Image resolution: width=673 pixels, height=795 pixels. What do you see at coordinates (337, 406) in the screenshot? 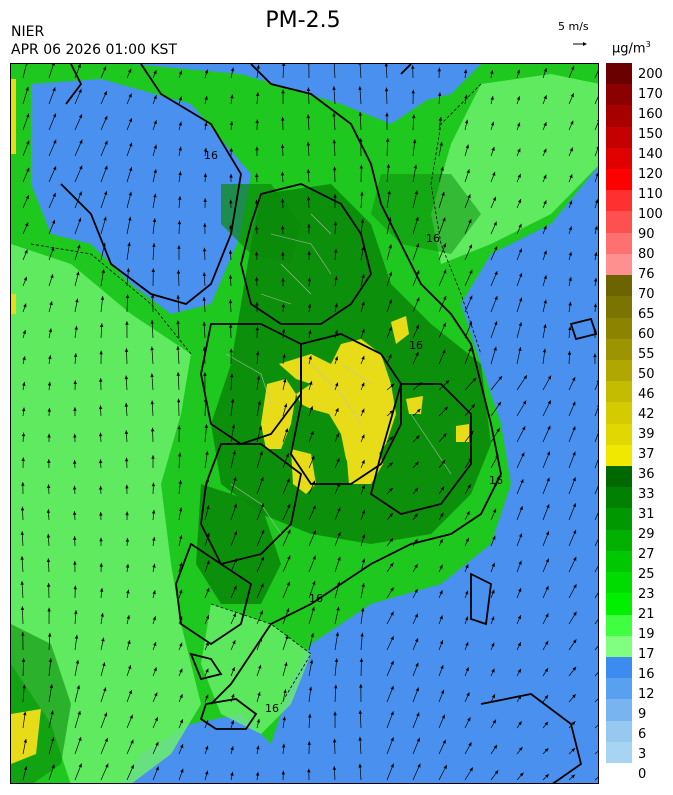
I see `yellow-hotspot-central` at bounding box center [337, 406].